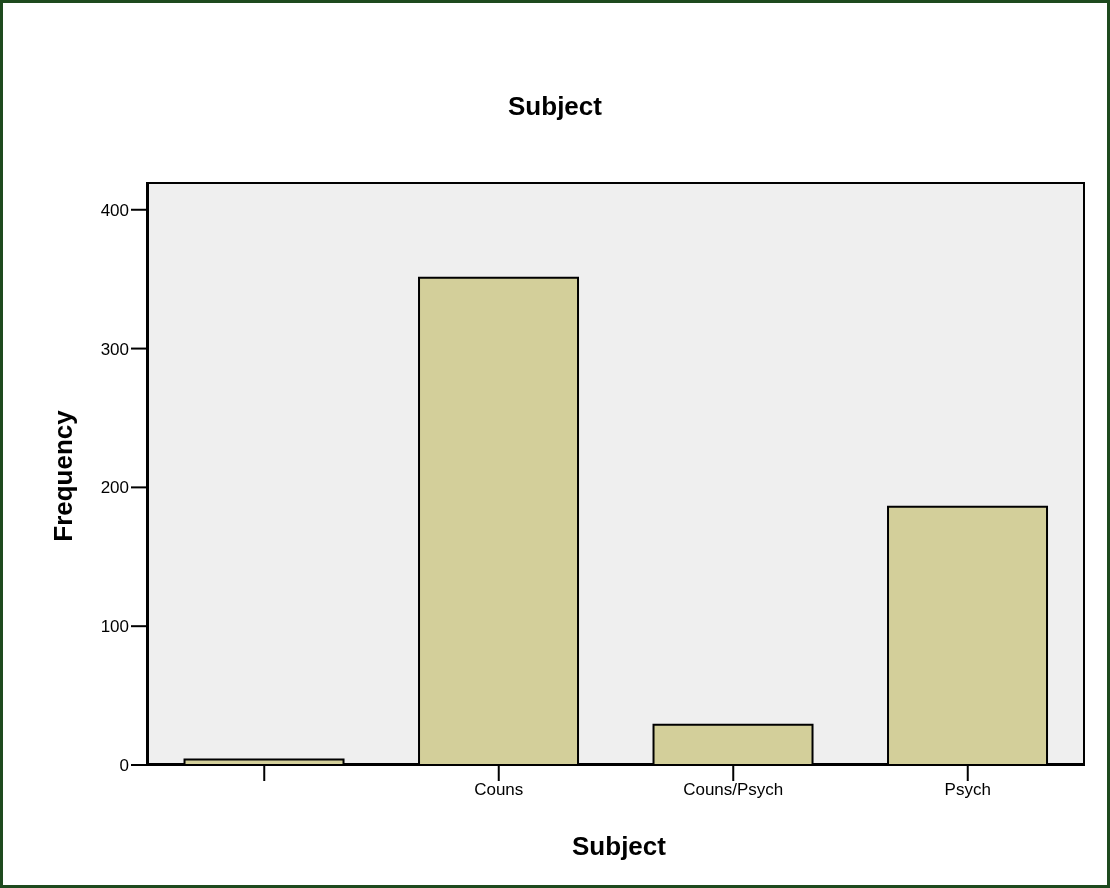 The image size is (1110, 888). I want to click on x-tick-label: Psych, so click(967, 790).